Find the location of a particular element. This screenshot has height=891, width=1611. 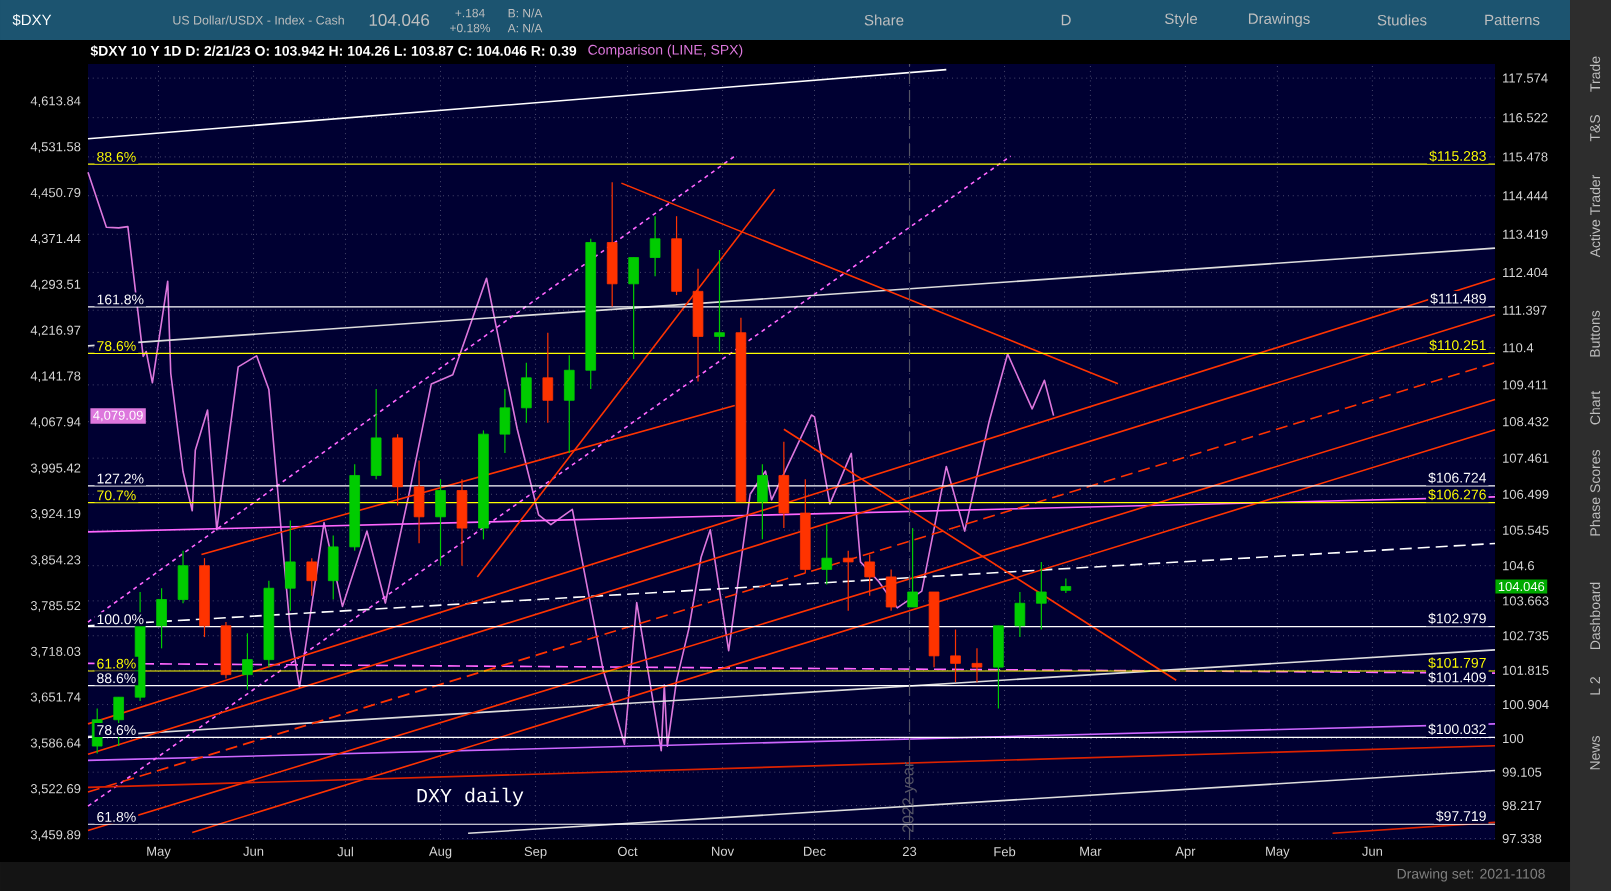

x-tick-label: Feb is located at coordinates (1005, 851).